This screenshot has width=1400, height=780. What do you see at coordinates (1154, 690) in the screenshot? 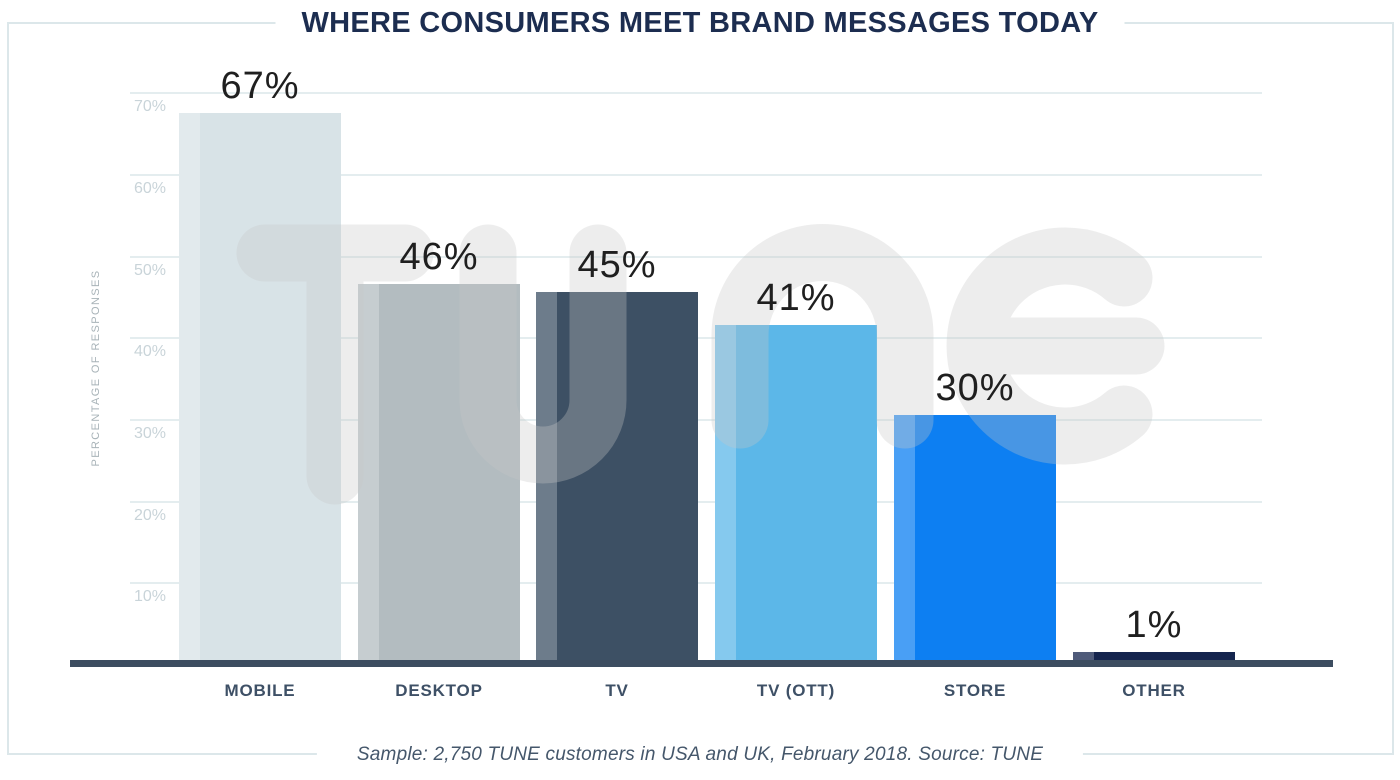
I see `category-label-other: OTHER` at bounding box center [1154, 690].